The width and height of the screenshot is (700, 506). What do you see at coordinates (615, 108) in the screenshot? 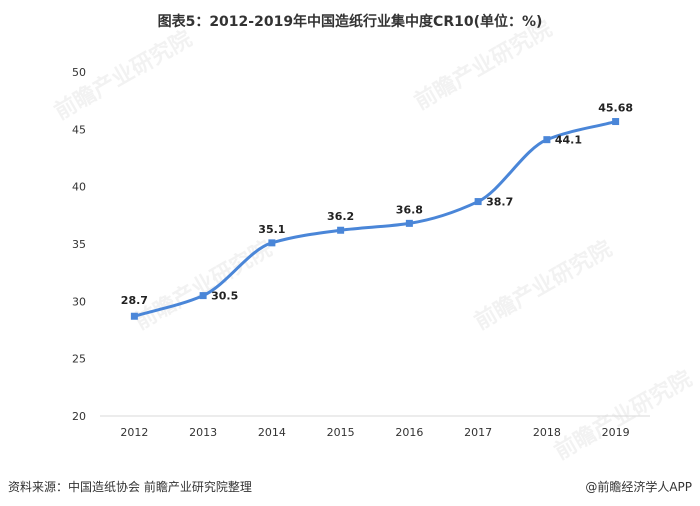
I see `data-label: 45.68` at bounding box center [615, 108].